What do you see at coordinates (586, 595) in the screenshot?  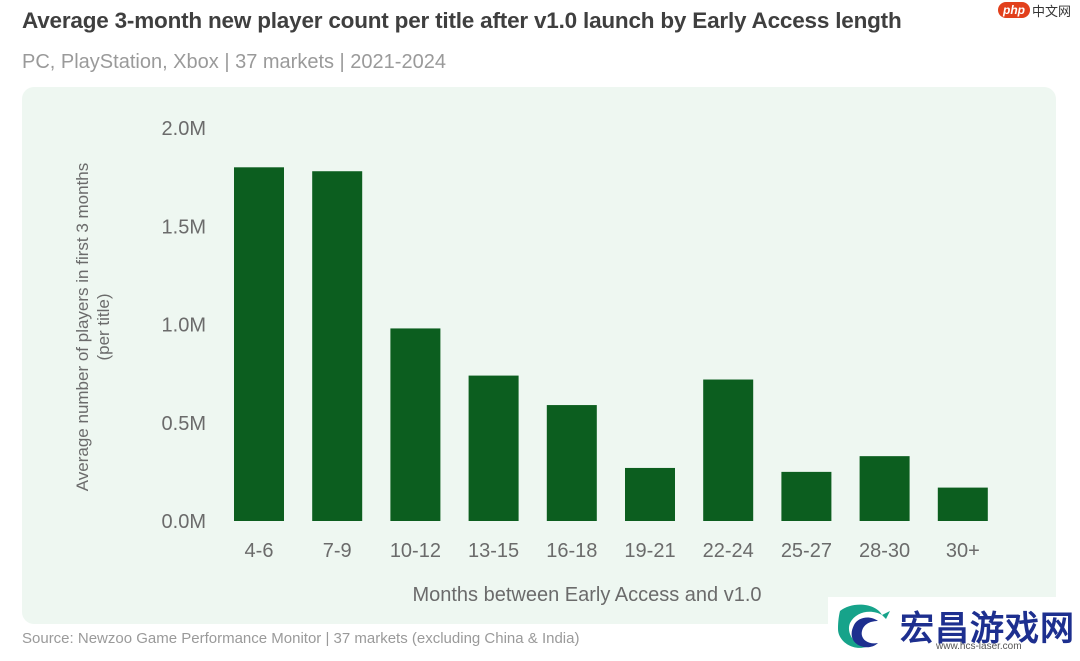 I see `x-axis-label: Months between Early Access and v1.0` at bounding box center [586, 595].